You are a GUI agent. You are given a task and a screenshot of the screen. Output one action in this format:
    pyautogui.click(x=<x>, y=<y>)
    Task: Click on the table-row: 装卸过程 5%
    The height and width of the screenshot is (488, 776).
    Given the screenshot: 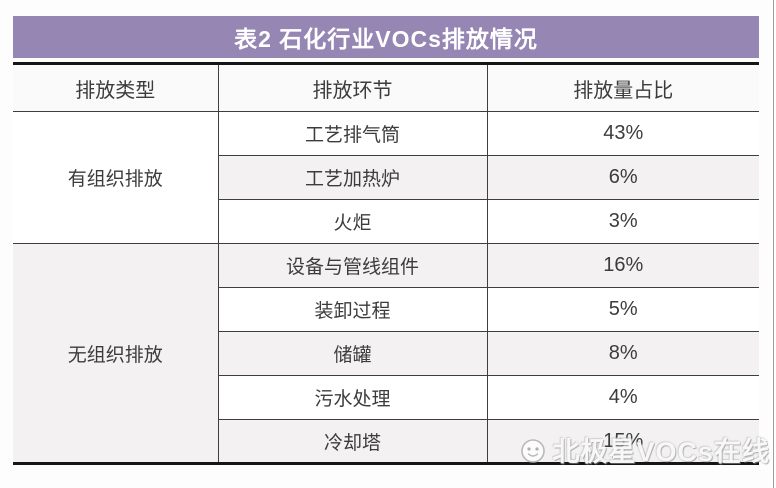 What is the action you would take?
    pyautogui.click(x=386, y=309)
    